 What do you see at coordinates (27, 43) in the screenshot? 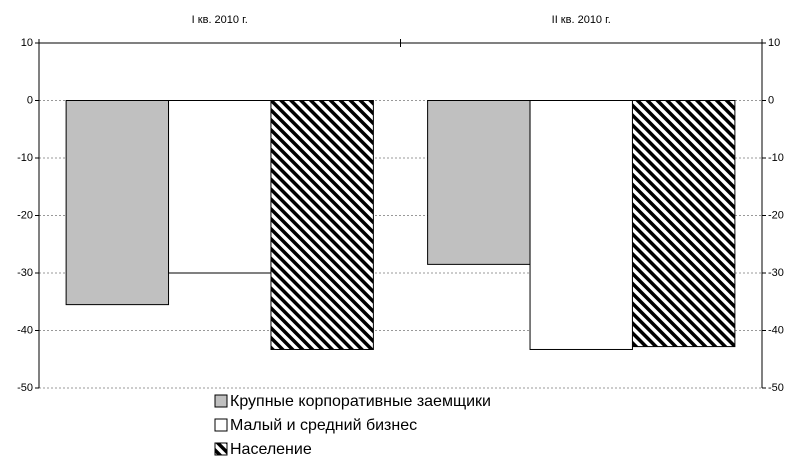
I see `y-tick-label: 10` at bounding box center [27, 43].